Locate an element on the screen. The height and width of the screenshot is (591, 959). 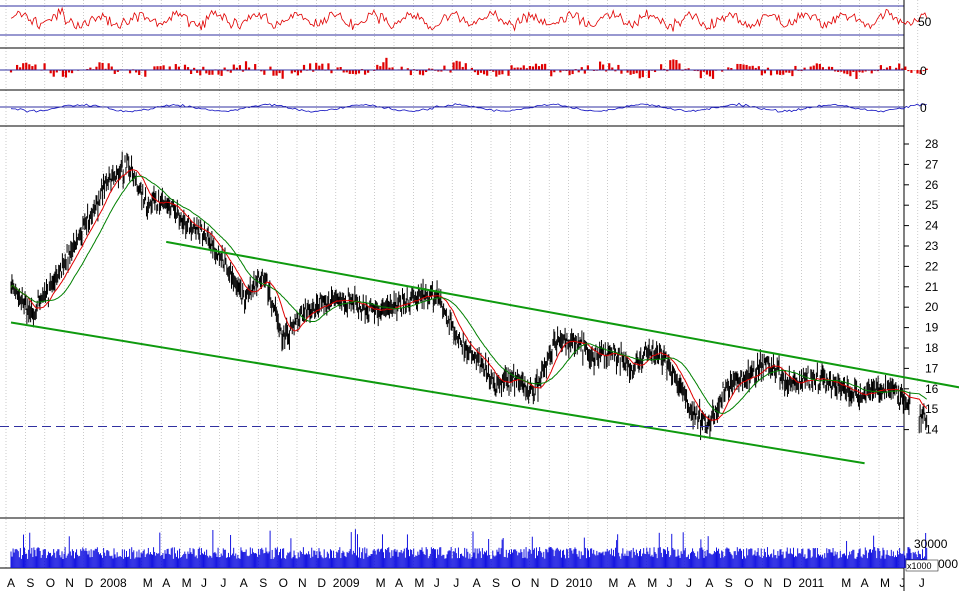
price-tick-label: 22 is located at coordinates (932, 266).